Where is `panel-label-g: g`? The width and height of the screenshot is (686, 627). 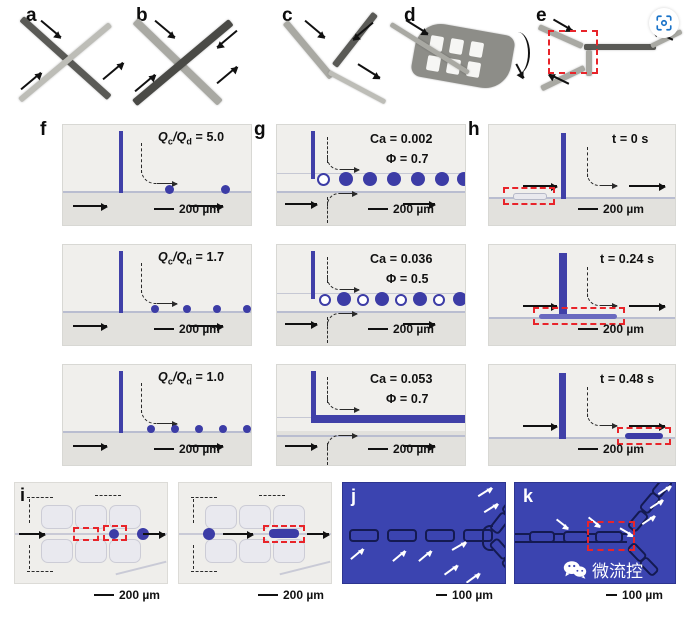
panel-label-g: g is located at coordinates (260, 129).